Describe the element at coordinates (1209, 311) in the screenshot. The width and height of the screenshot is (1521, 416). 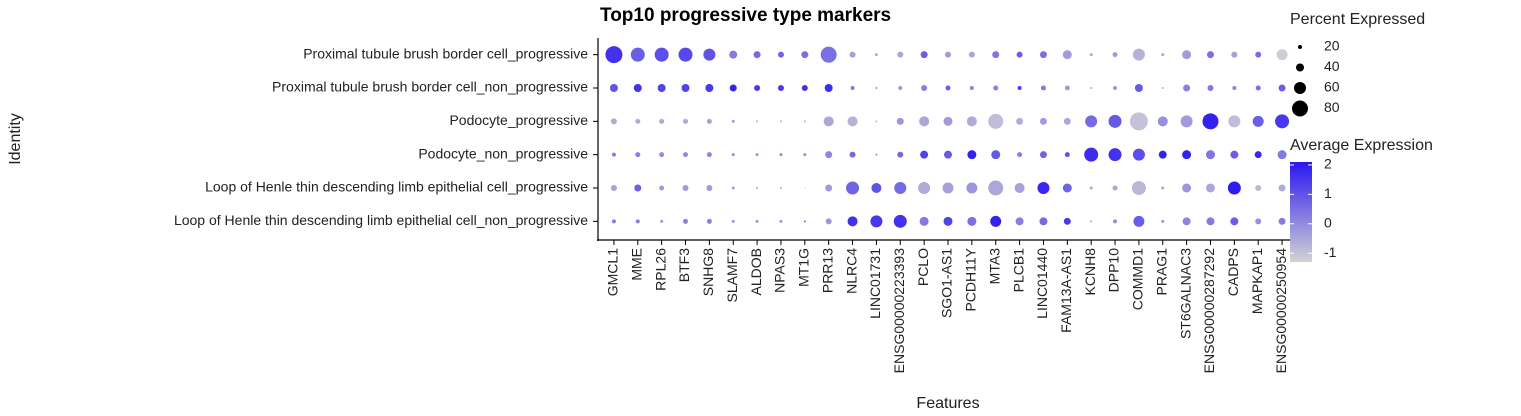
I see `x-tick-label: ENSG00000287292` at that location.